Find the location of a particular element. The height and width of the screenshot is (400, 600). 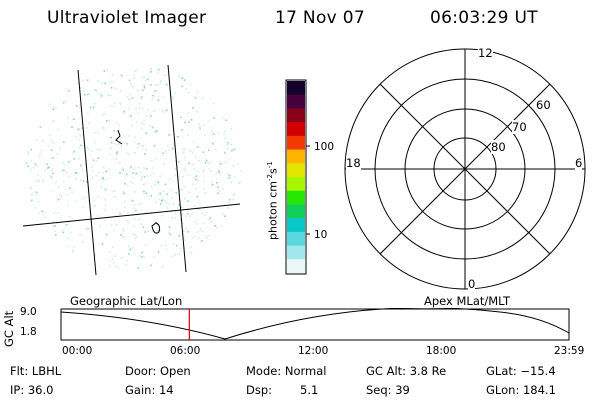

ip-status: IP: 36.0 is located at coordinates (32, 390).